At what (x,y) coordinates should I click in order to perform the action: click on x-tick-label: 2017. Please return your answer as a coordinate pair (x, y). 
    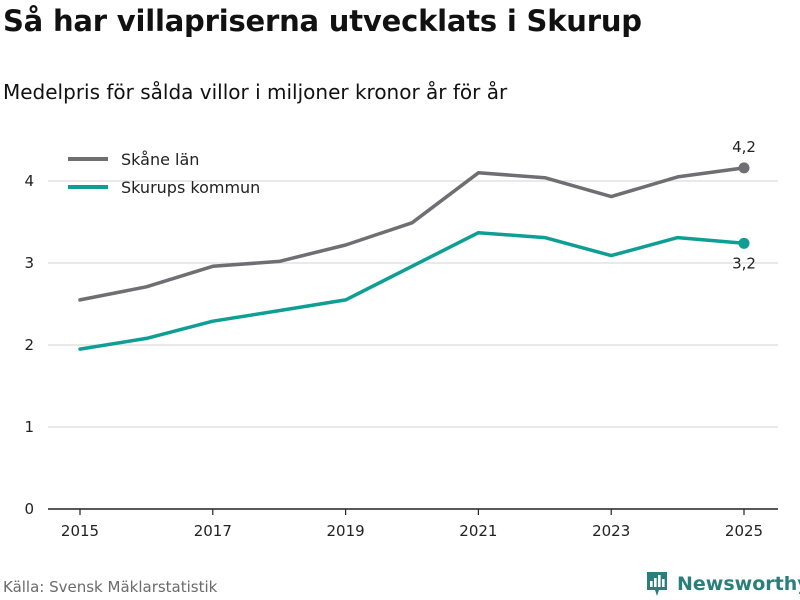
    Looking at the image, I should click on (213, 531).